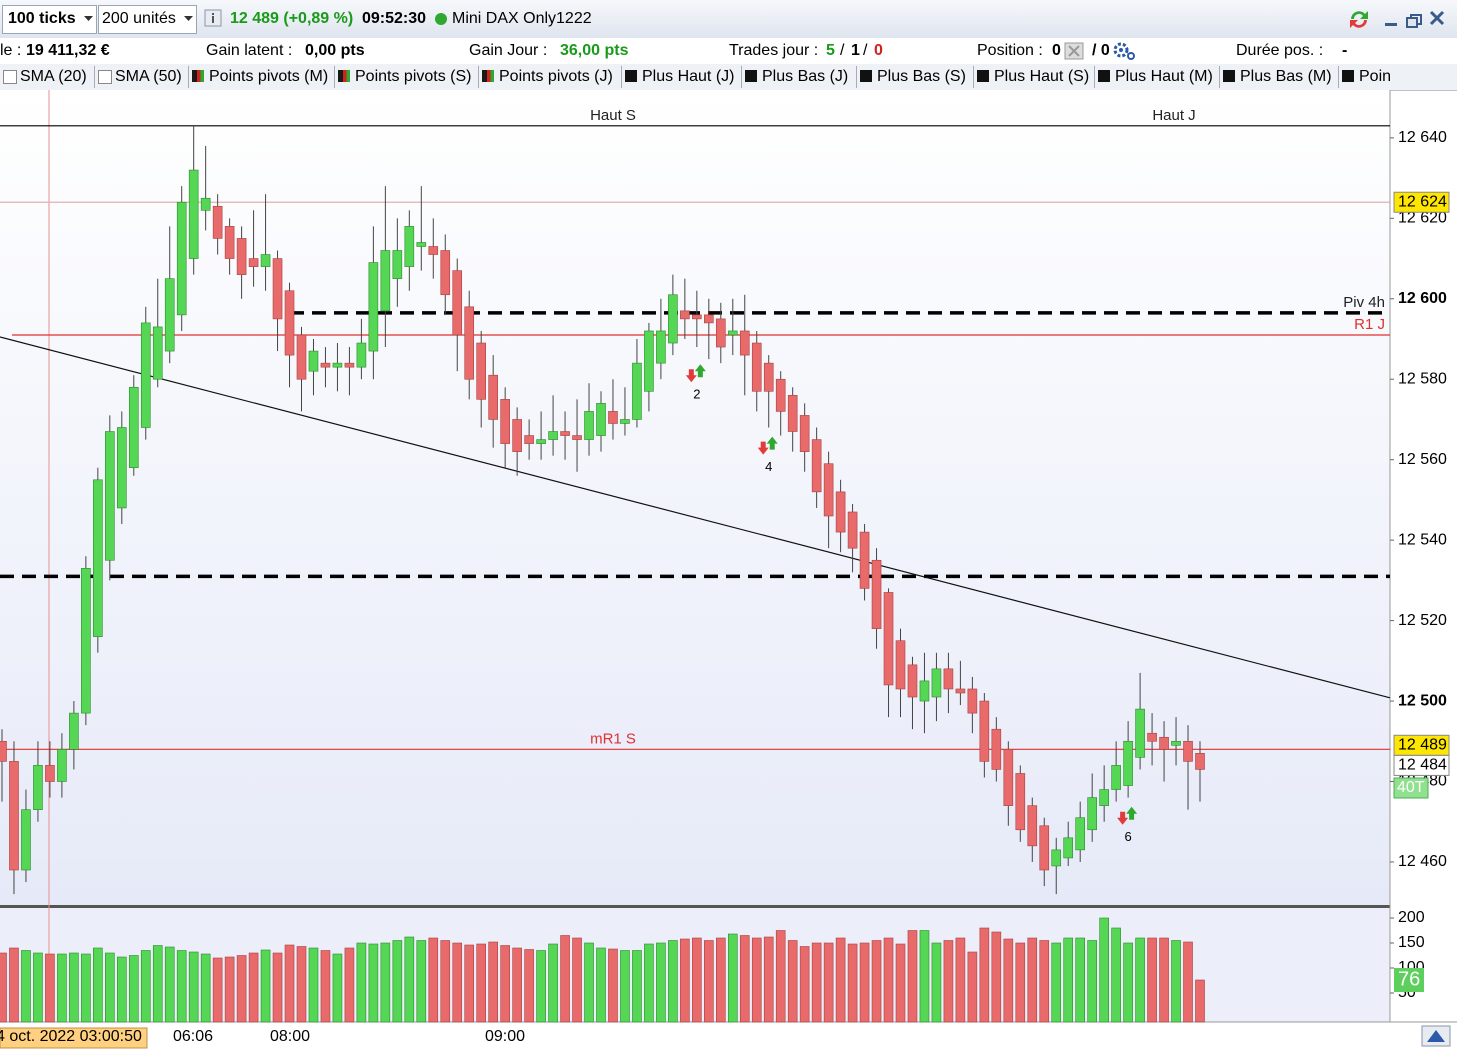 The height and width of the screenshot is (1050, 1457). What do you see at coordinates (49, 19) in the screenshot?
I see `ticks-dropdown` at bounding box center [49, 19].